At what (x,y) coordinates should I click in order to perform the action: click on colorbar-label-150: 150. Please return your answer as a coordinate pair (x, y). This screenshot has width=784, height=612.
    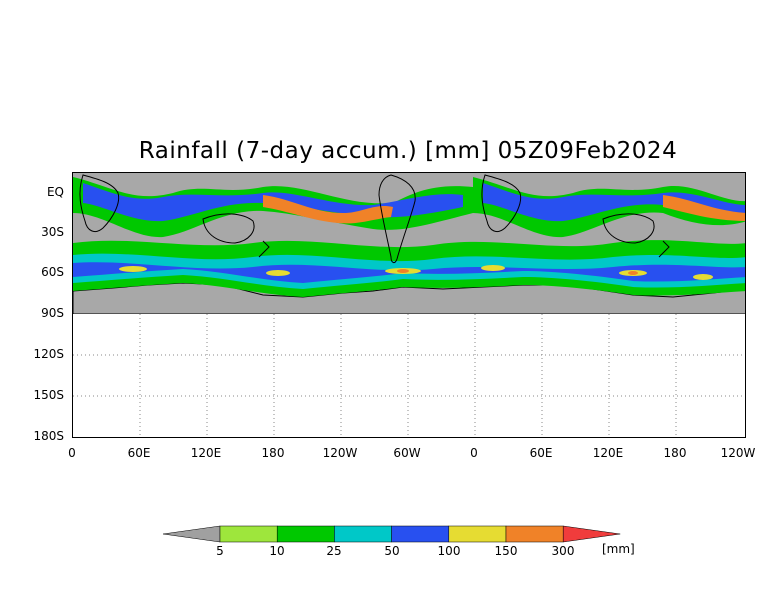
    Looking at the image, I should click on (506, 551).